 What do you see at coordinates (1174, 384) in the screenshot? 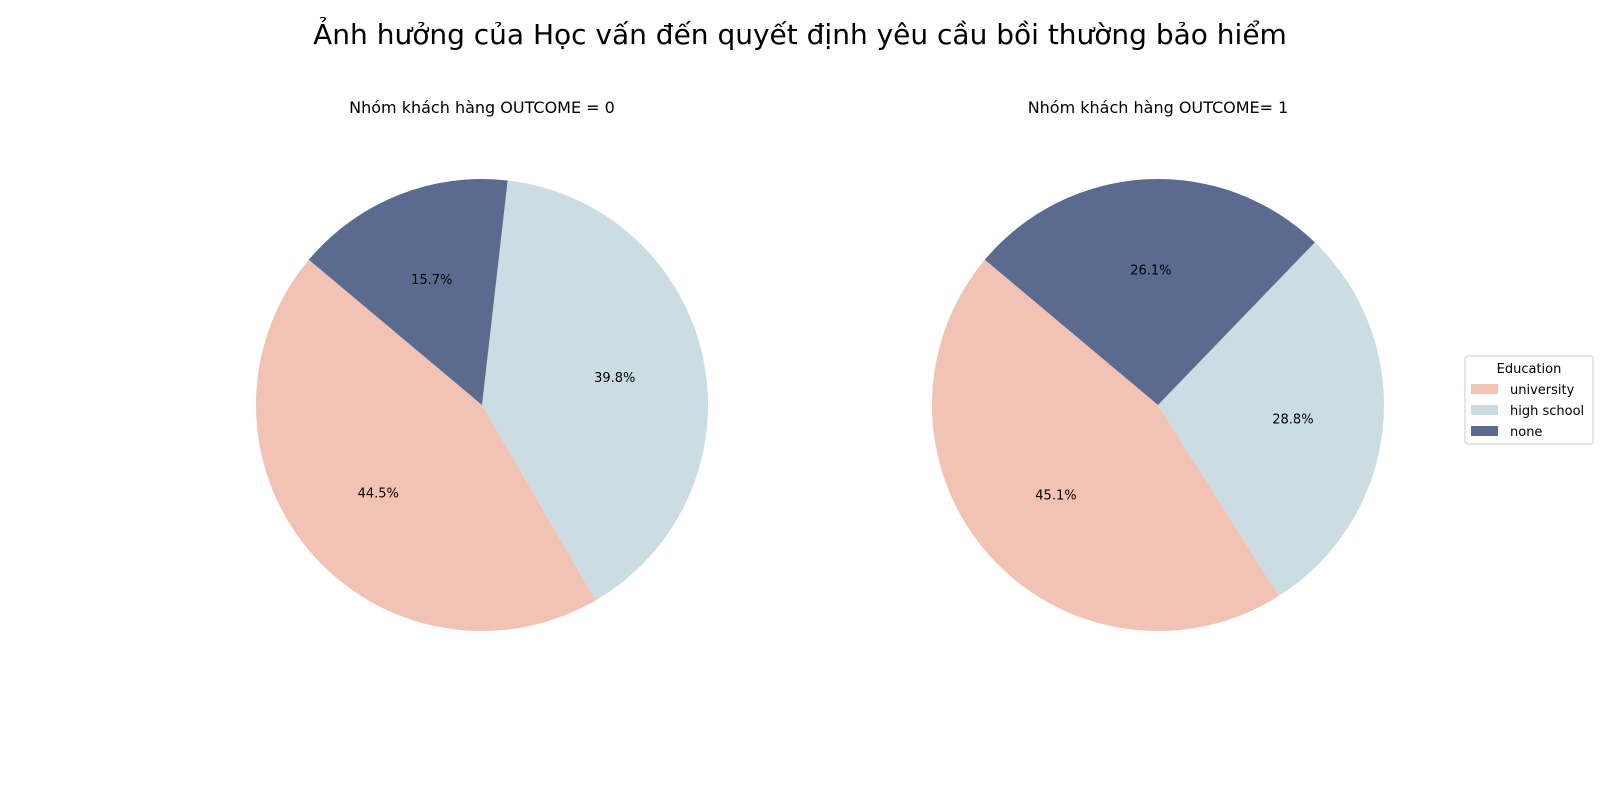
I see `pie-labels-outcome-1: 45.1% 28.8% 26.1%` at bounding box center [1174, 384].